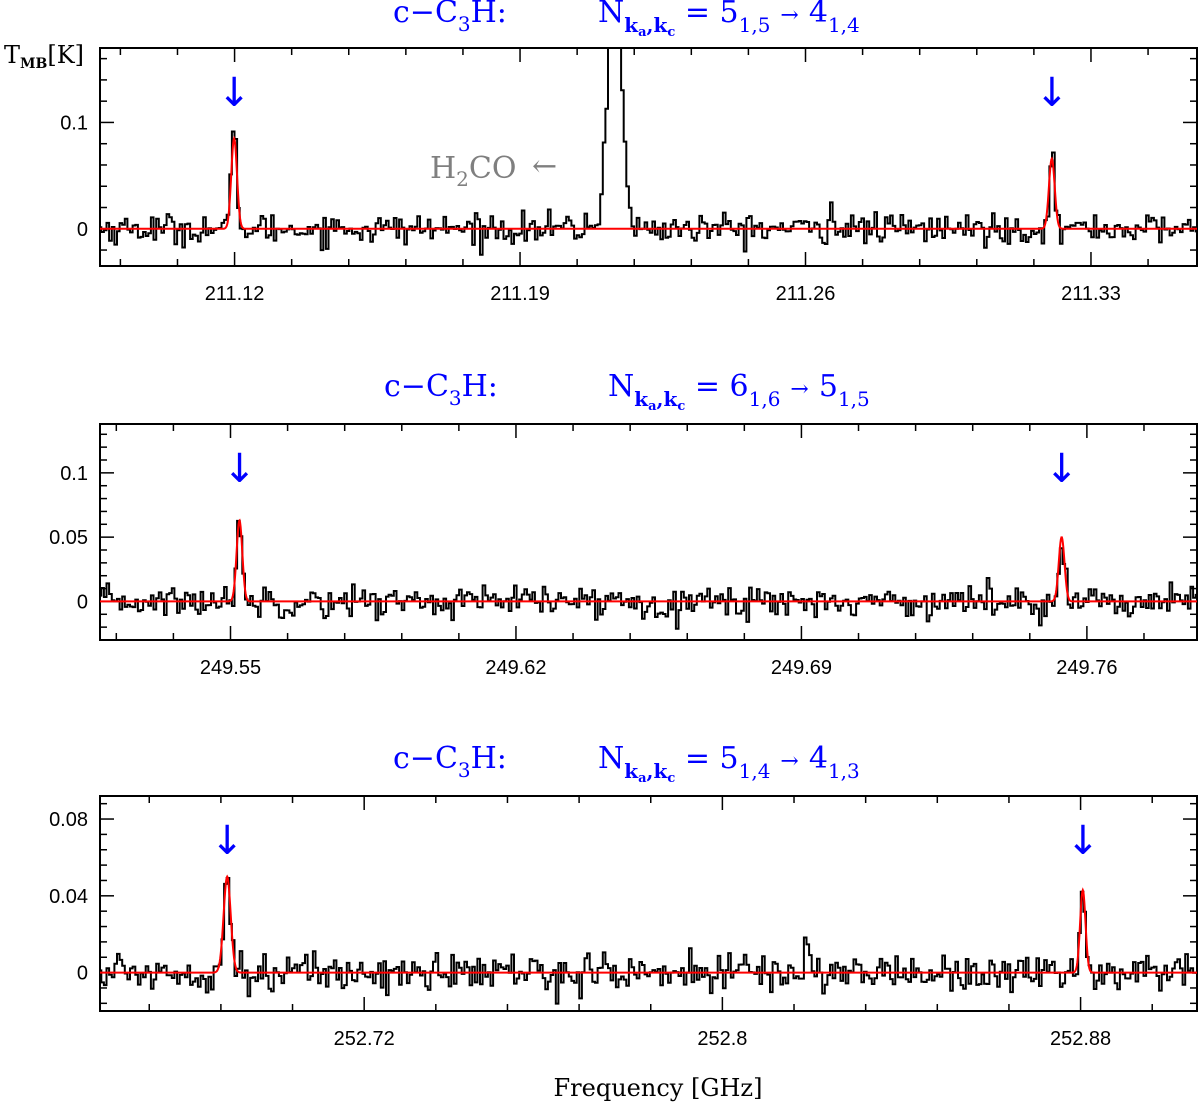  Describe the element at coordinates (450, 18) in the screenshot. I see `panel-1-title-molecule: c−C3H:` at that location.